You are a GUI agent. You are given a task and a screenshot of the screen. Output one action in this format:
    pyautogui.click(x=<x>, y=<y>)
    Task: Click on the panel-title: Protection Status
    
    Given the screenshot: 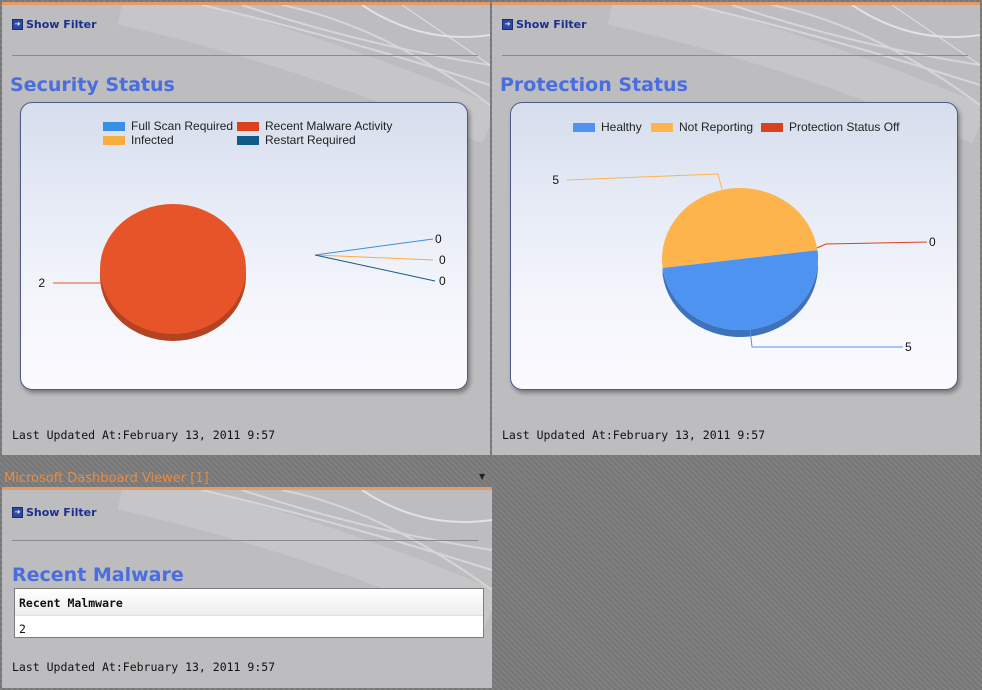 What is the action you would take?
    pyautogui.click(x=594, y=85)
    